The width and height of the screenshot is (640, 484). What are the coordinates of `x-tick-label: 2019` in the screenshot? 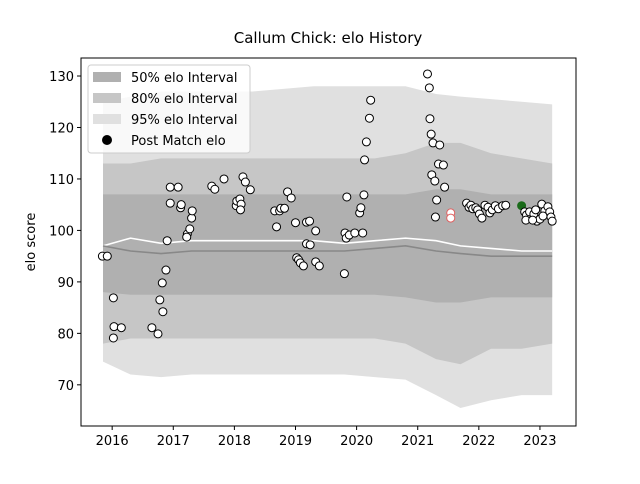 It's located at (295, 441).